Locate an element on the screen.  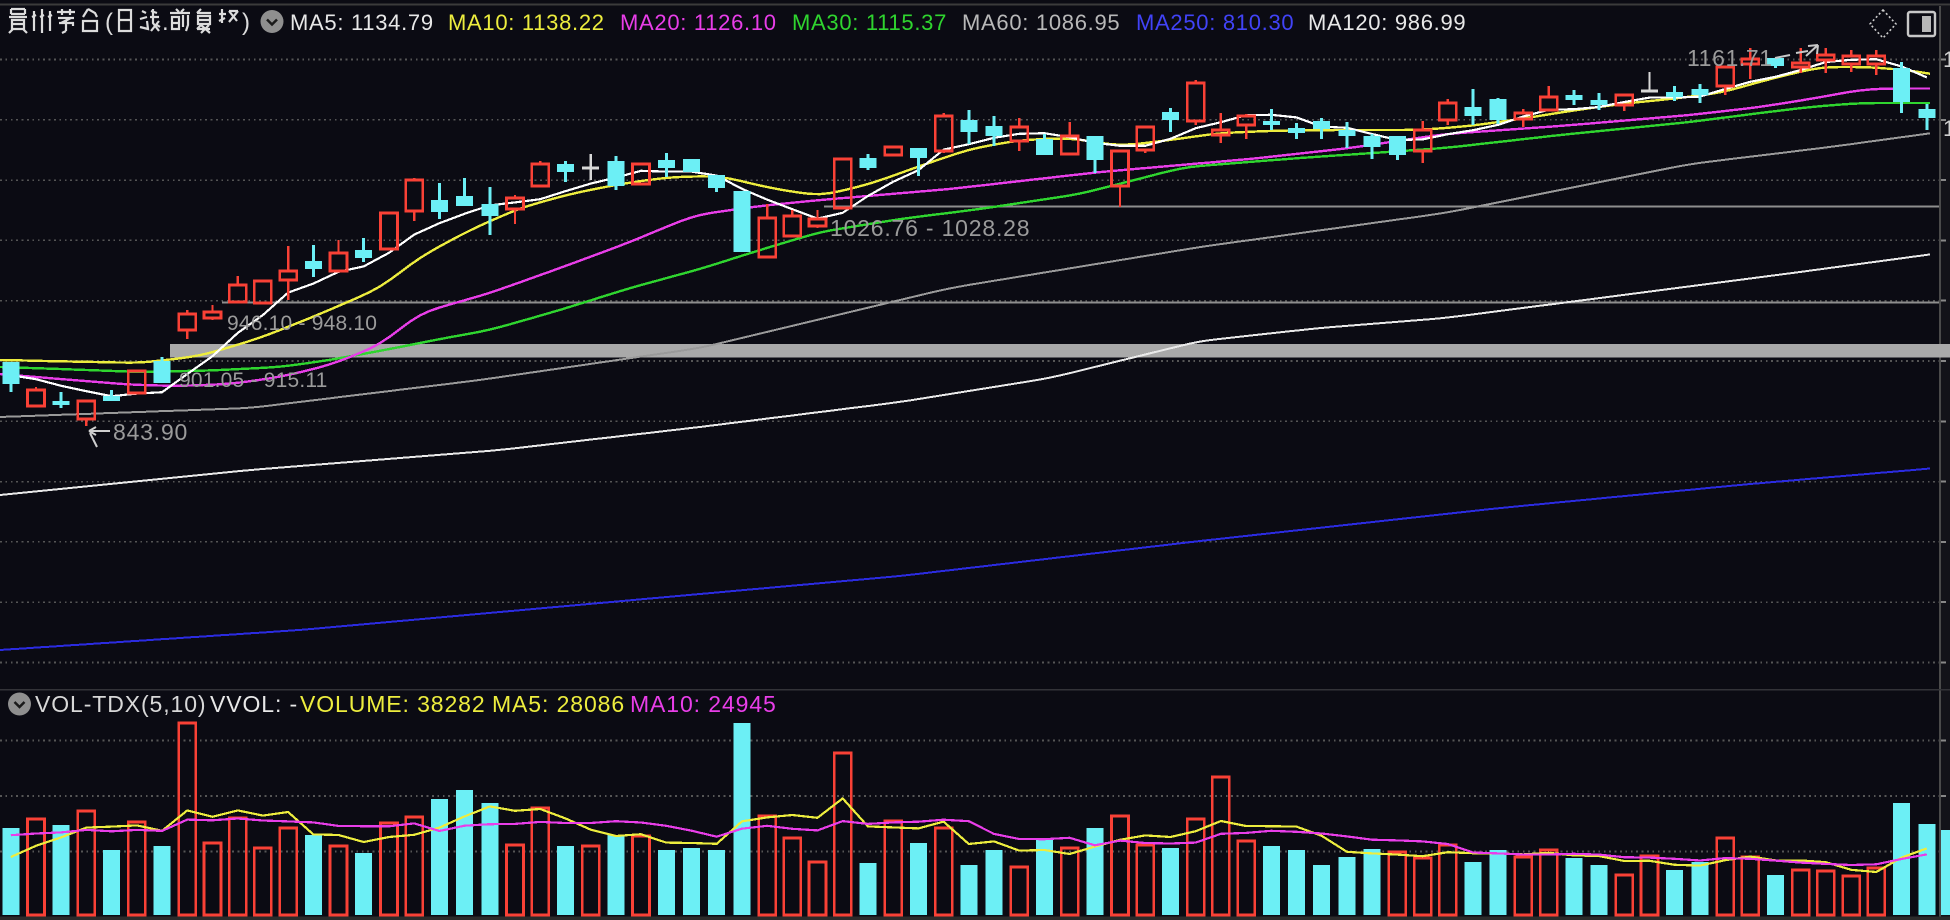
svg-text: VOL-TDX(5,10) is located at coordinates (120, 704).